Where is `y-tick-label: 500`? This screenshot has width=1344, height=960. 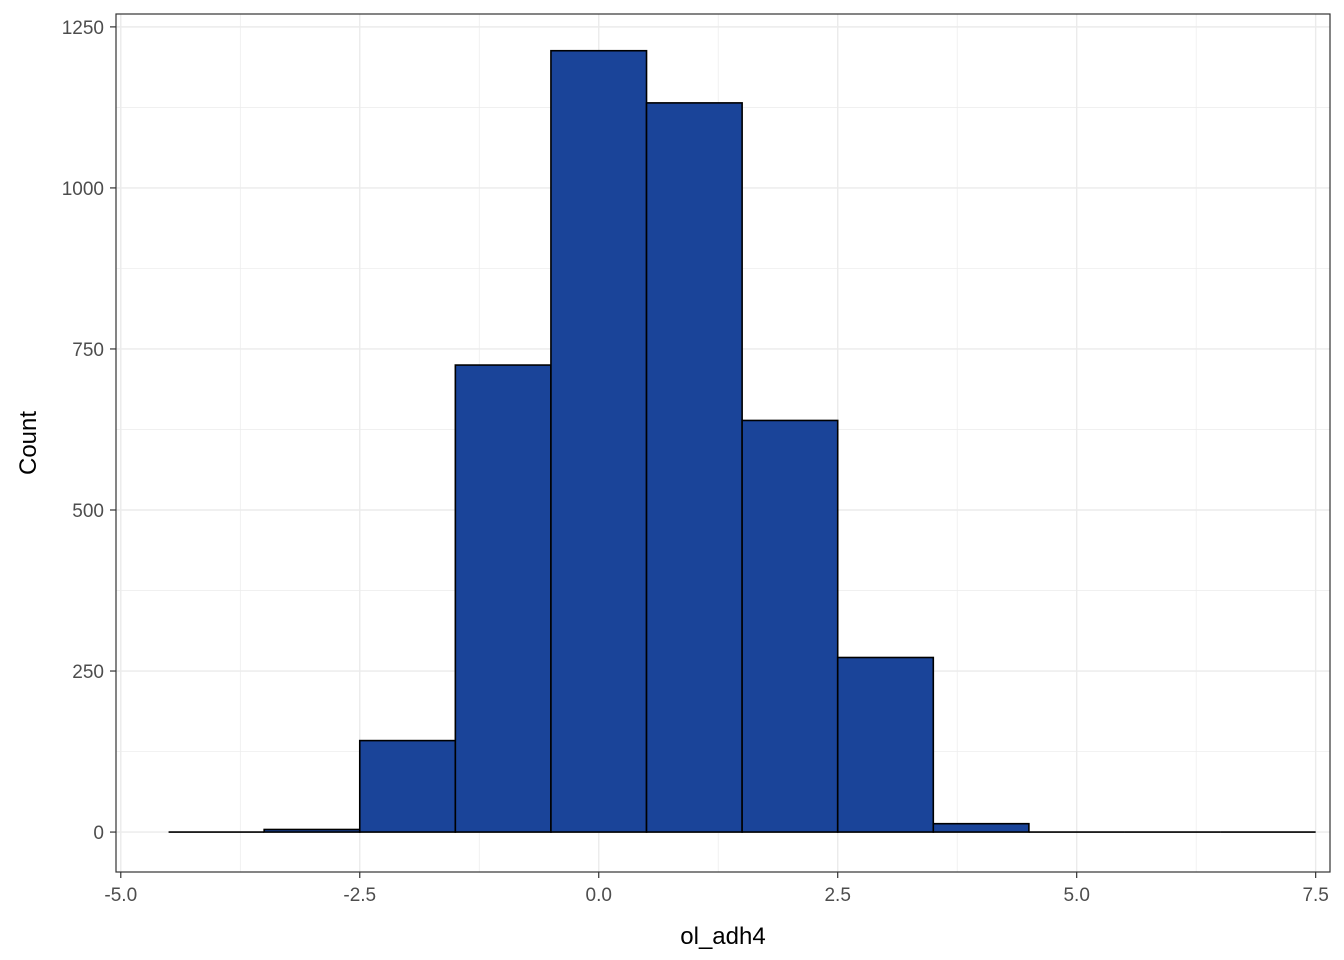
y-tick-label: 500 is located at coordinates (88, 511).